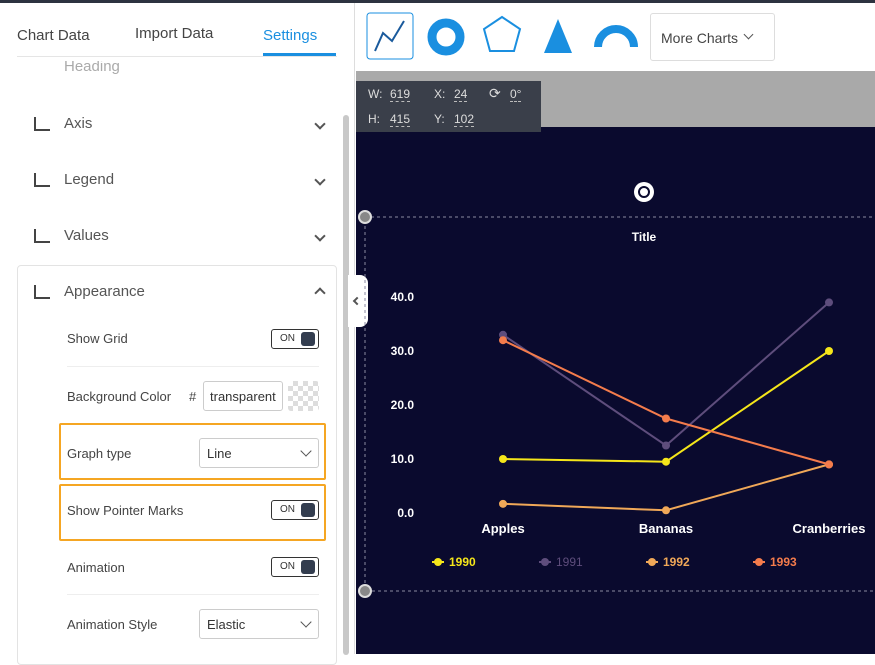 The image size is (875, 665). I want to click on icon-pyramid, so click(558, 36).